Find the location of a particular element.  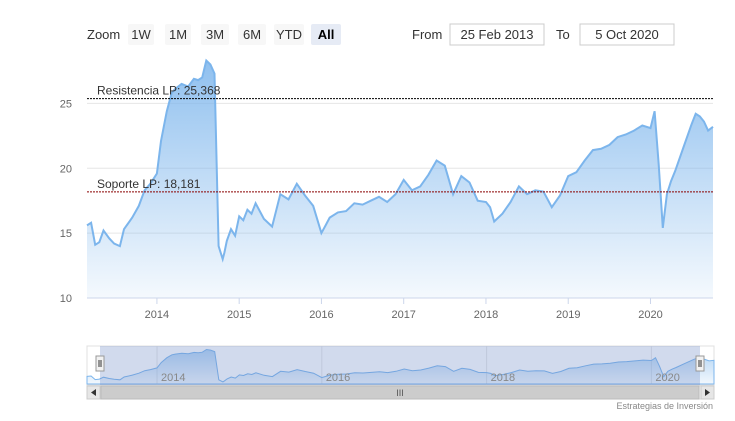

y-tick-label: 10 is located at coordinates (66, 299).